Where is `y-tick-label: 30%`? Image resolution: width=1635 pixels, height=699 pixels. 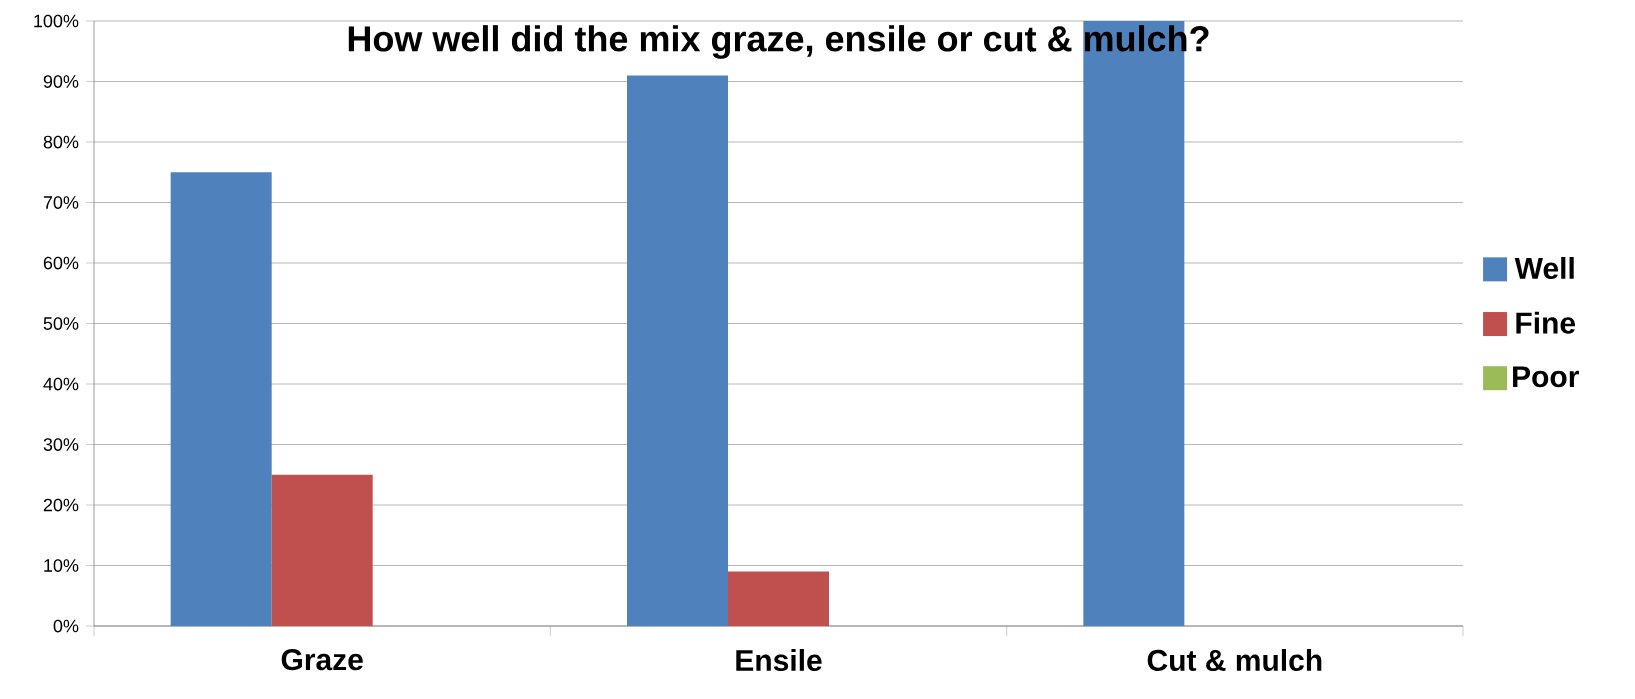 y-tick-label: 30% is located at coordinates (61, 444).